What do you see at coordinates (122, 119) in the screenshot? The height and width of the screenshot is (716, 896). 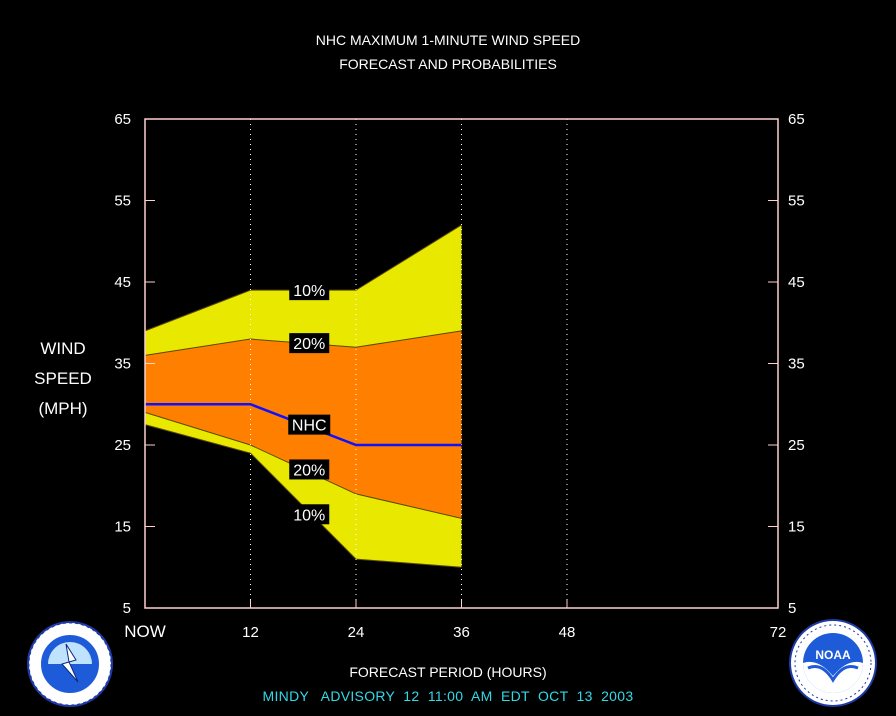 I see `y-tick-label-left: 65` at bounding box center [122, 119].